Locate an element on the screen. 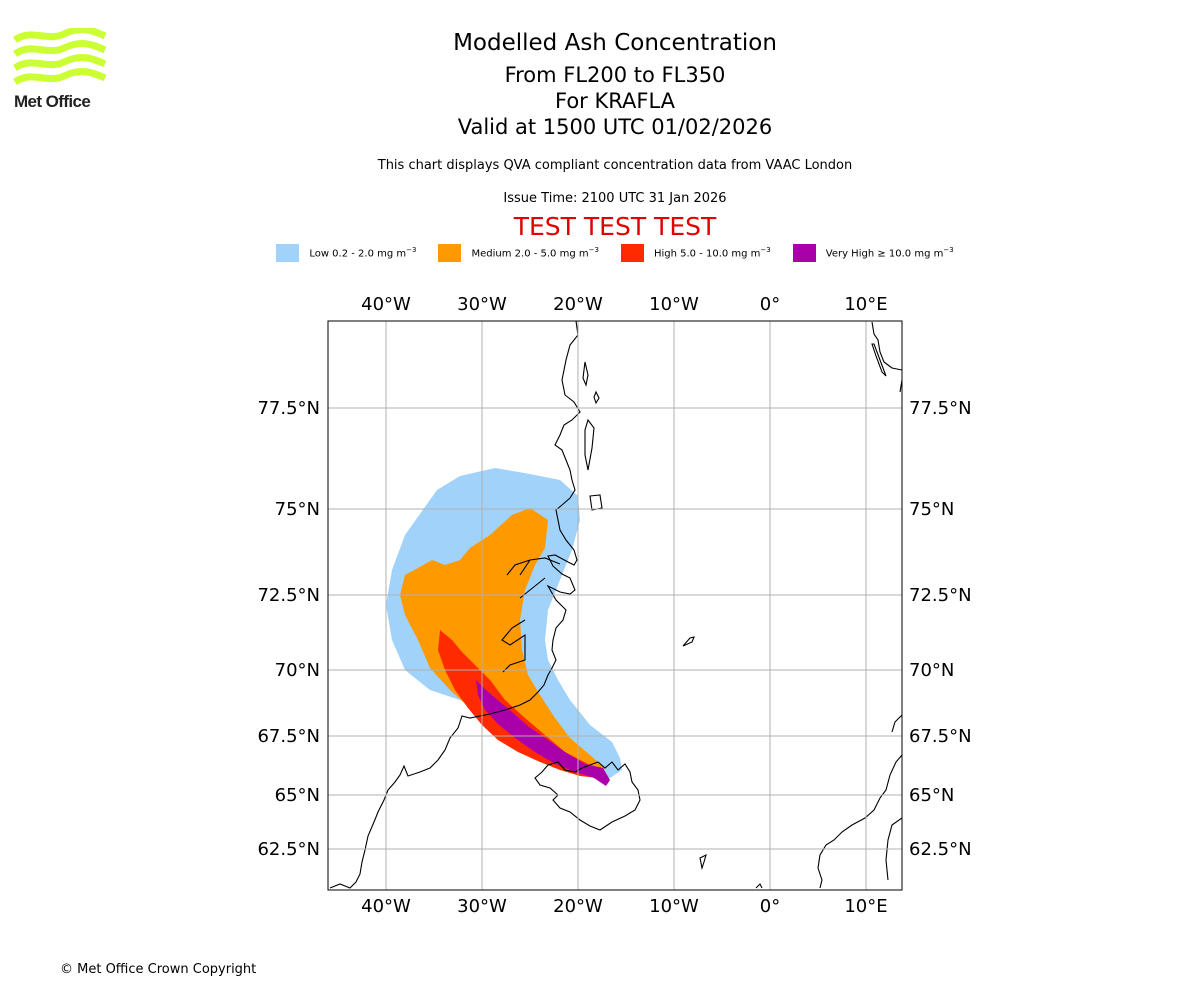  lat-label-left: 62.5°N is located at coordinates (288, 849).